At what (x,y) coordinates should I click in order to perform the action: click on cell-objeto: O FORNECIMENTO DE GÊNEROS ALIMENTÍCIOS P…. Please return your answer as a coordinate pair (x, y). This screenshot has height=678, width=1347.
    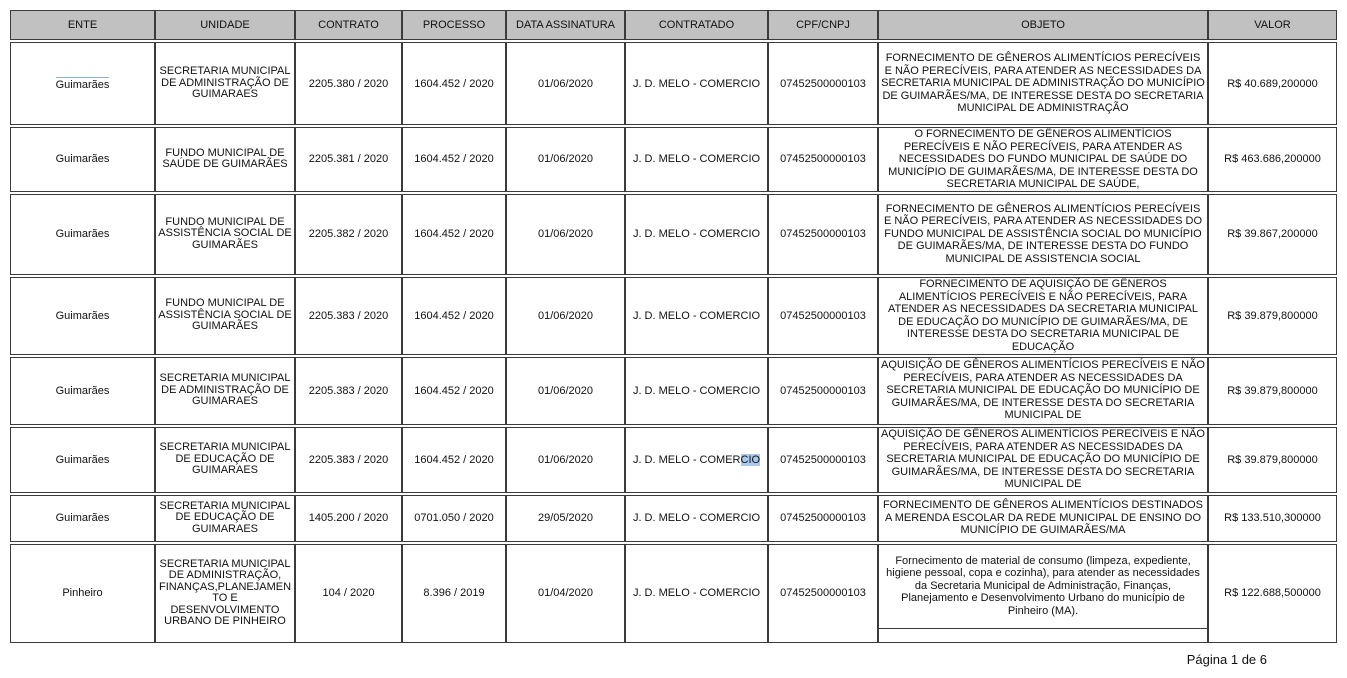
    Looking at the image, I should click on (1043, 159).